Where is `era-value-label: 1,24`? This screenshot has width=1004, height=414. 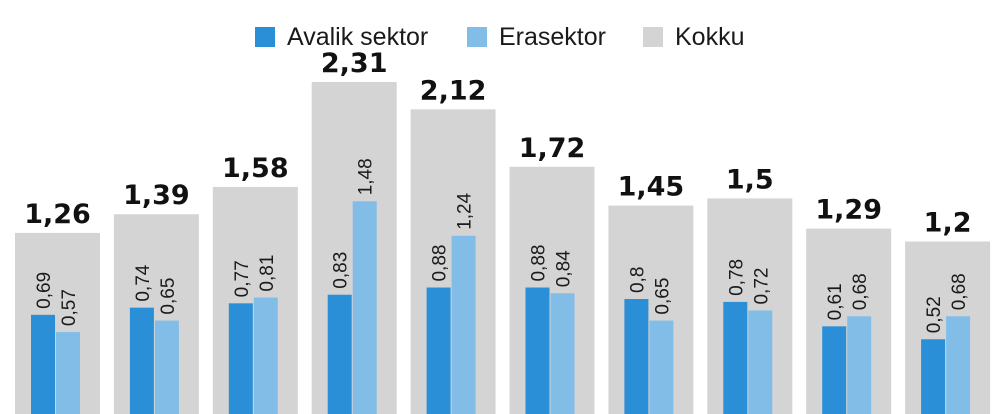 era-value-label: 1,24 is located at coordinates (465, 210).